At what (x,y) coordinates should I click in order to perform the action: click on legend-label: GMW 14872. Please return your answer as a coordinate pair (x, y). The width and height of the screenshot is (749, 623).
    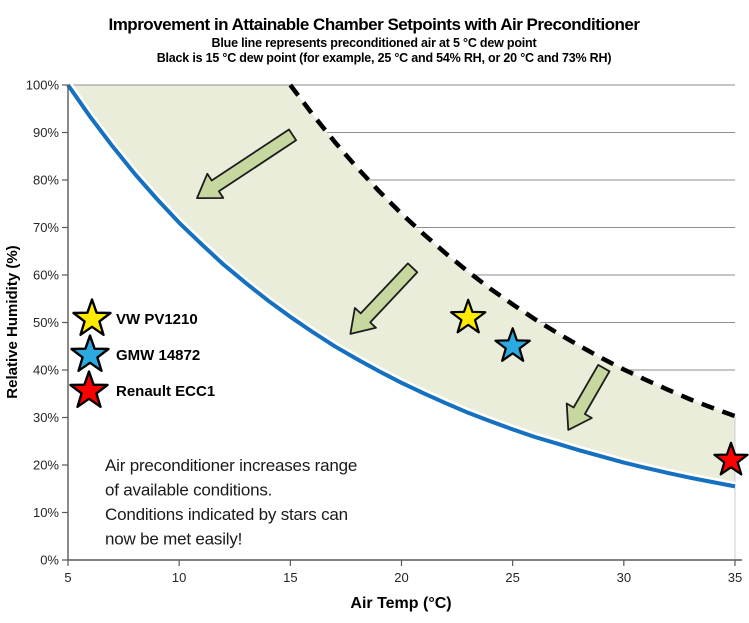
    Looking at the image, I should click on (158, 355).